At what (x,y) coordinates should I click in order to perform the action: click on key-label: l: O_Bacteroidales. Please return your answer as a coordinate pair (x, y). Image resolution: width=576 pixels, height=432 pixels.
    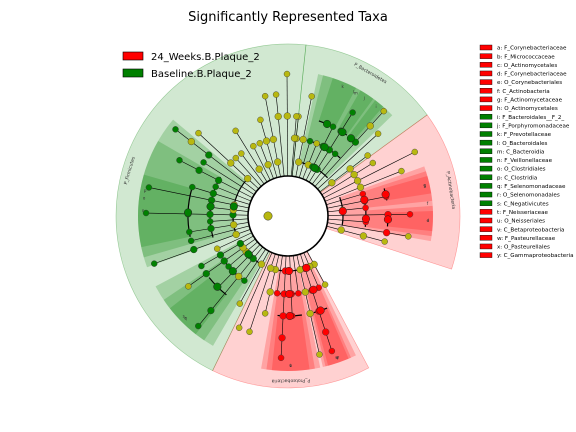
    Looking at the image, I should click on (522, 144).